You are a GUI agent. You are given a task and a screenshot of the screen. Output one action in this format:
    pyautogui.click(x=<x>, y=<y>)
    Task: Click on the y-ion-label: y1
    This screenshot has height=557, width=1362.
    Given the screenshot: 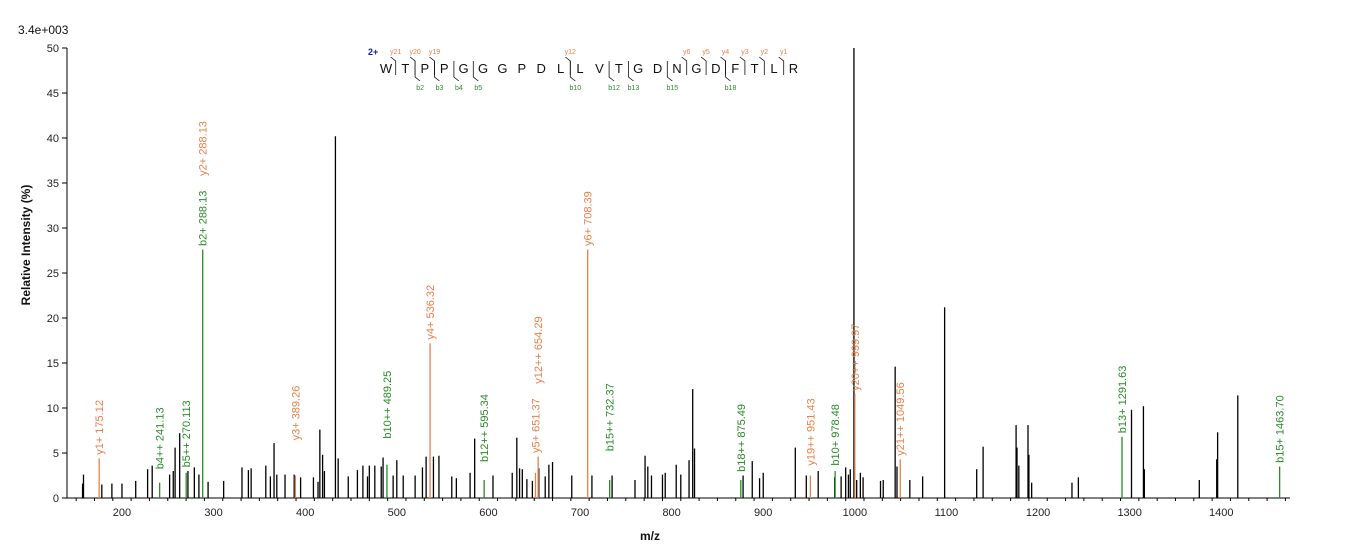 What is the action you would take?
    pyautogui.click(x=784, y=52)
    